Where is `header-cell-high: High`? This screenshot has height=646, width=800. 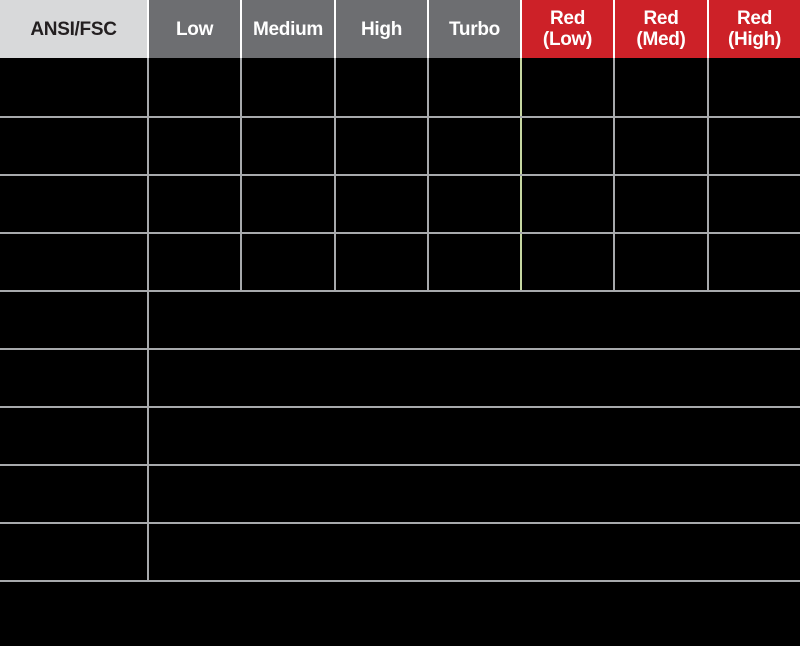 header-cell-high: High is located at coordinates (380, 29).